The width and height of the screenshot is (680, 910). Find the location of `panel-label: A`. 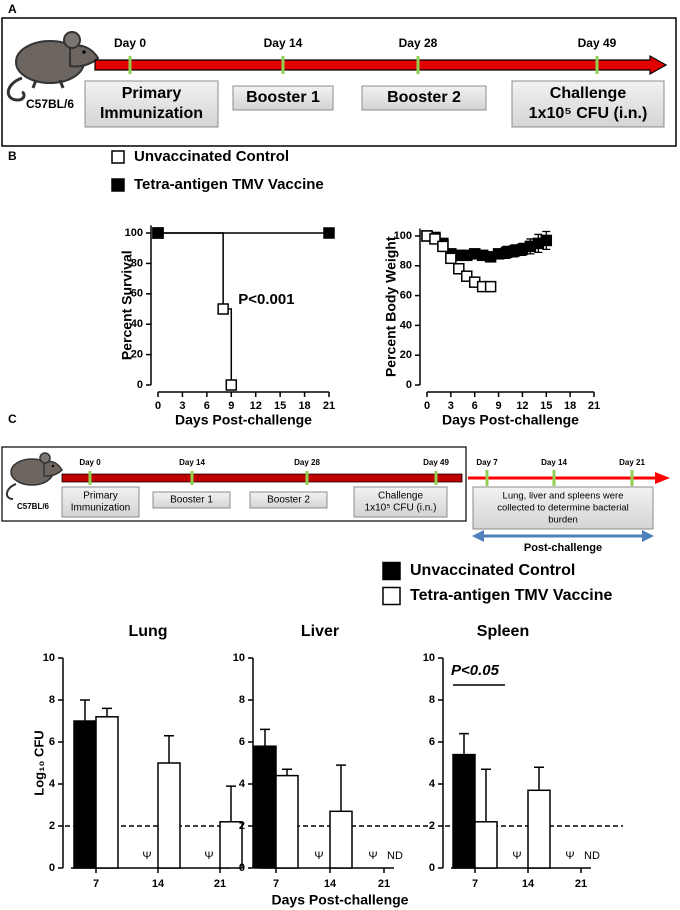

panel-label: A is located at coordinates (12, 9).